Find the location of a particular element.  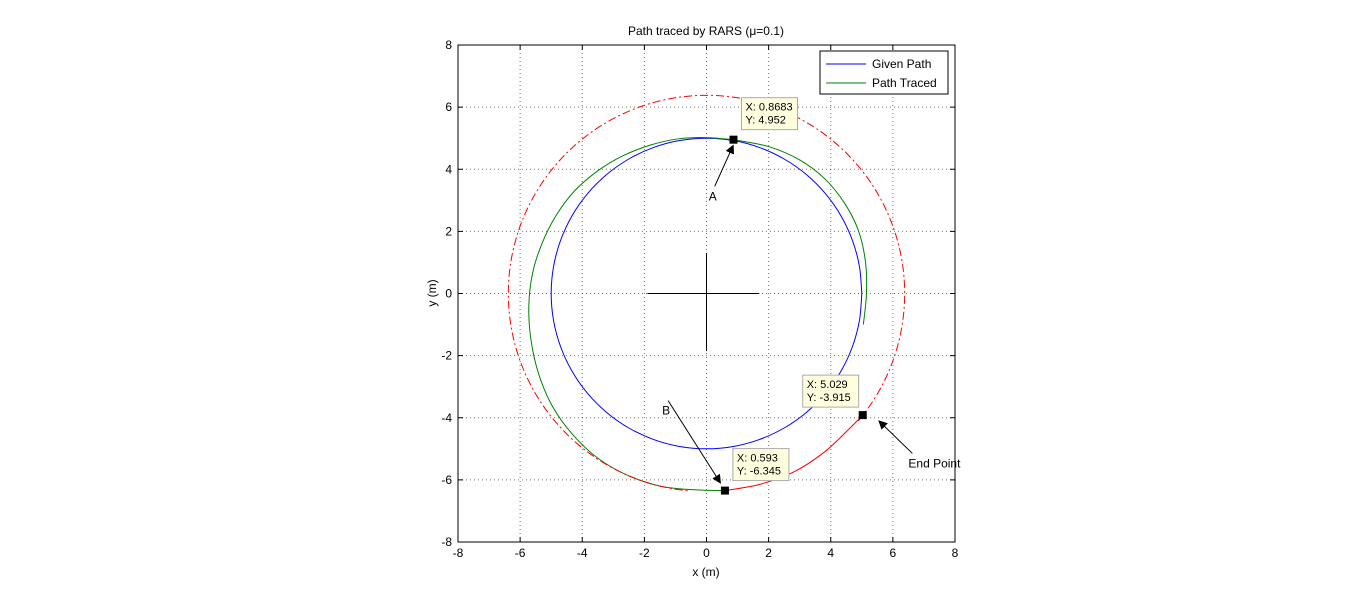

legend: Given Path Path Traced is located at coordinates (884, 72).